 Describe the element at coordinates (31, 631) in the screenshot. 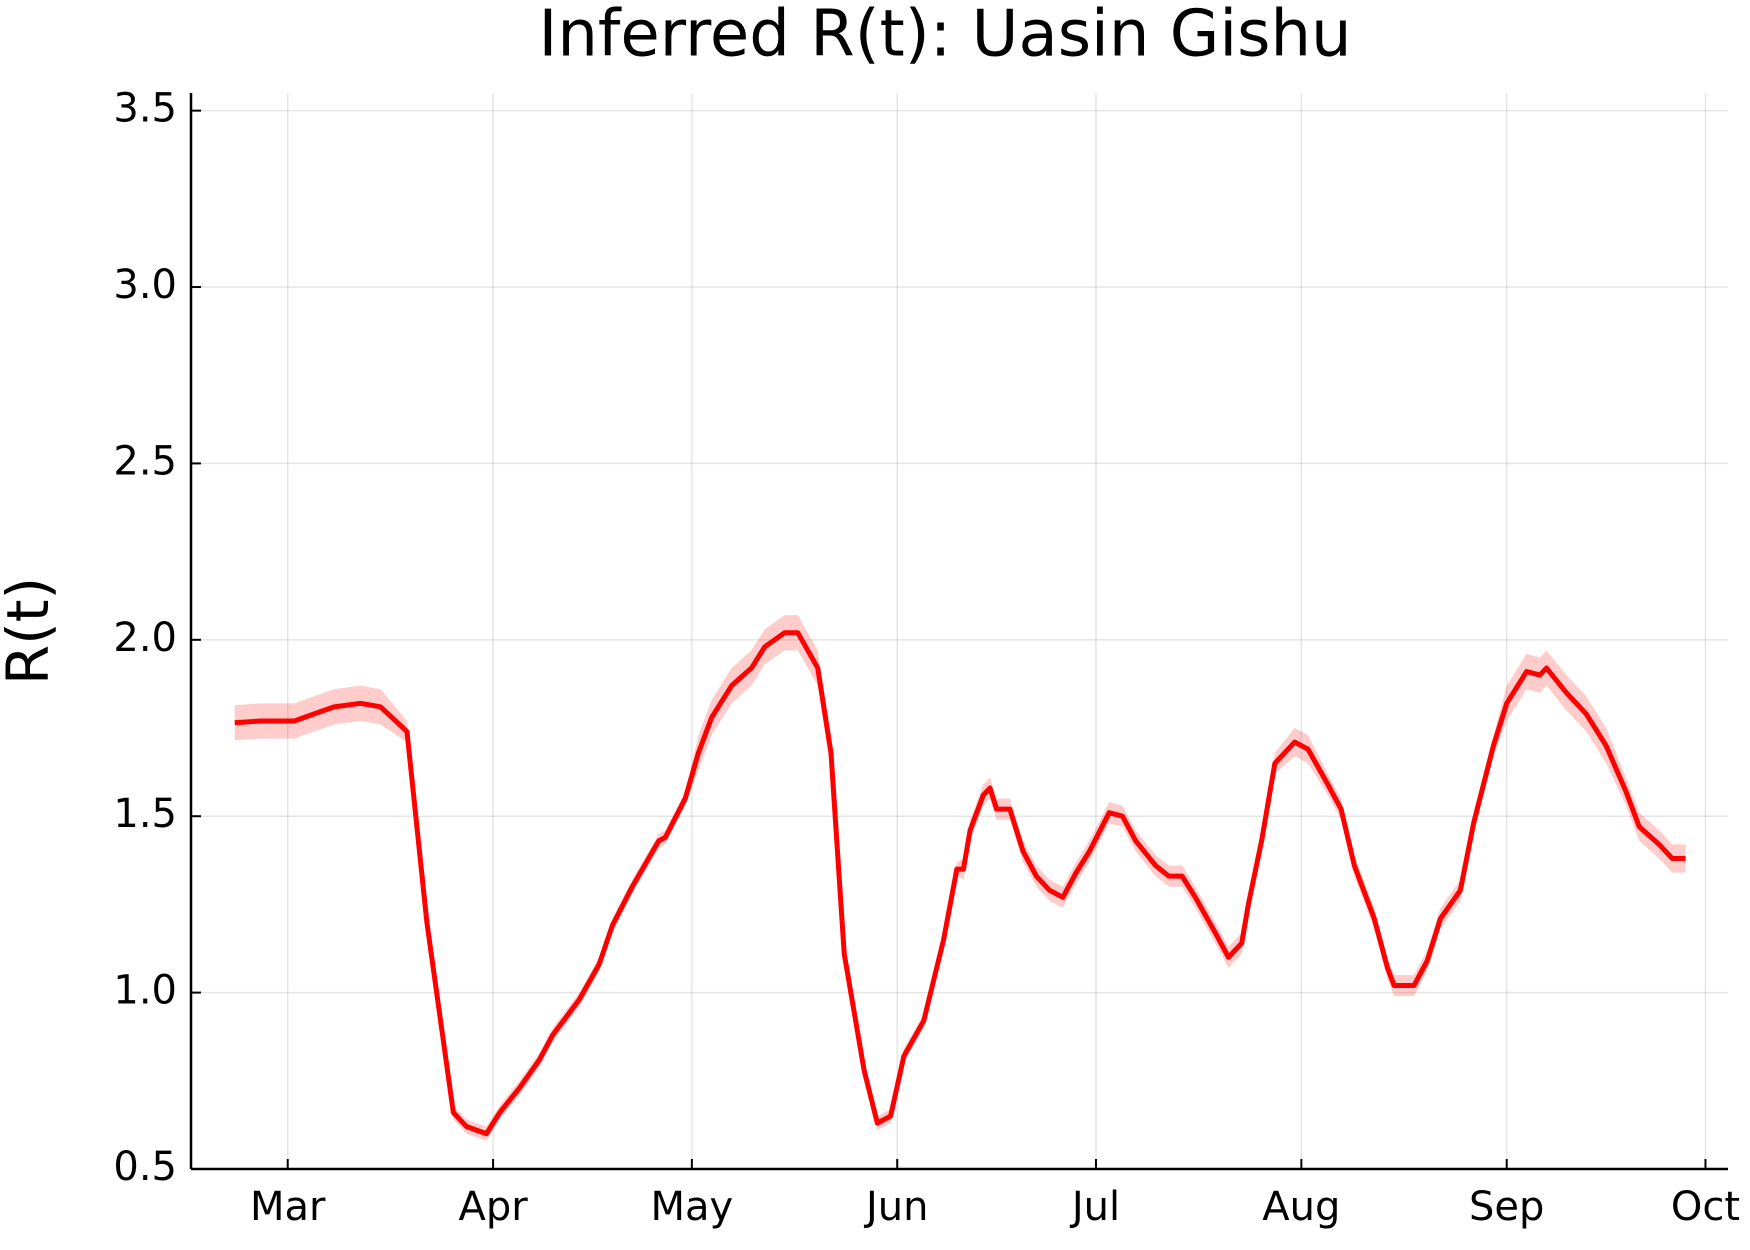

I see `y-axis-label: R(t)` at that location.